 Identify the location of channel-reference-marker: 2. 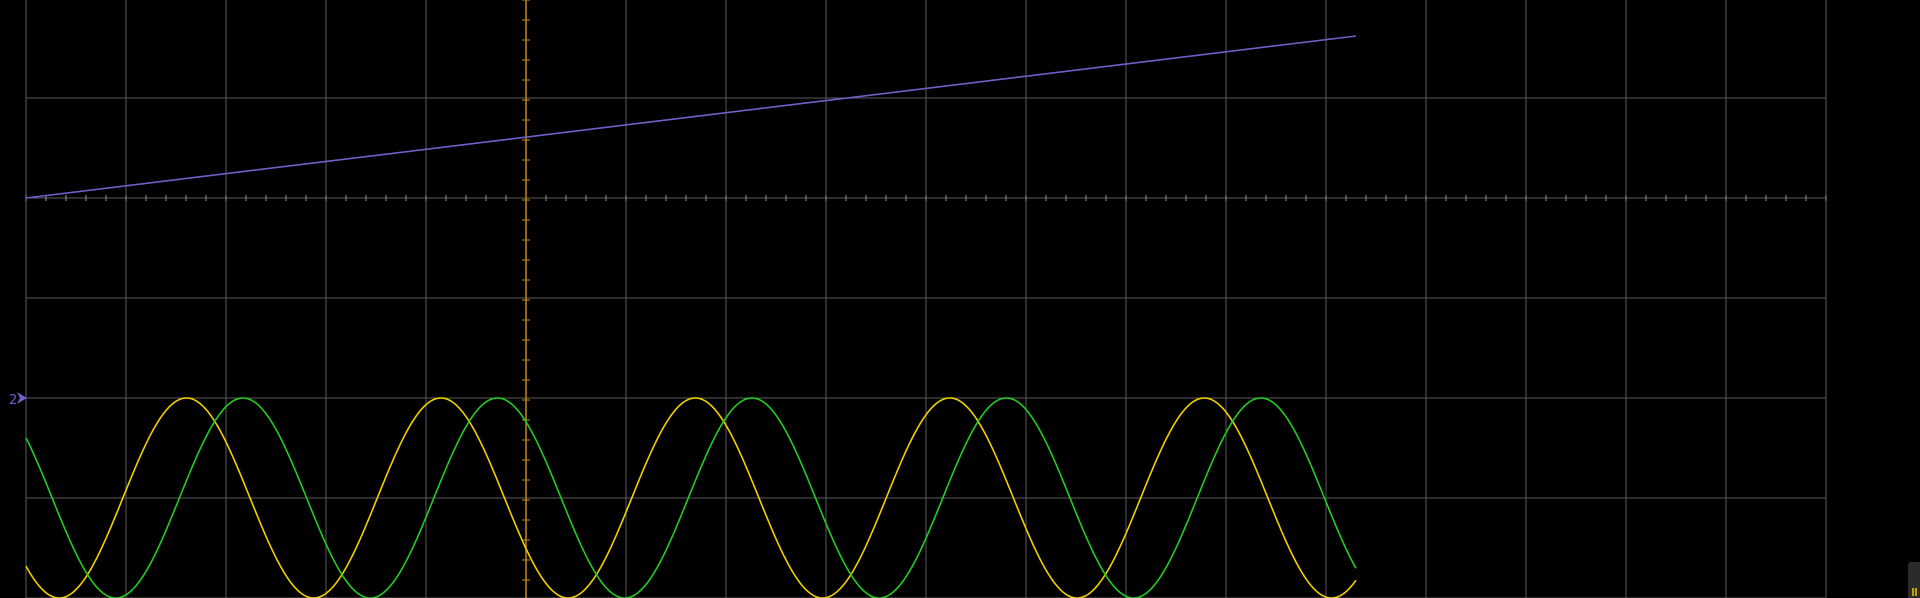
(18, 400).